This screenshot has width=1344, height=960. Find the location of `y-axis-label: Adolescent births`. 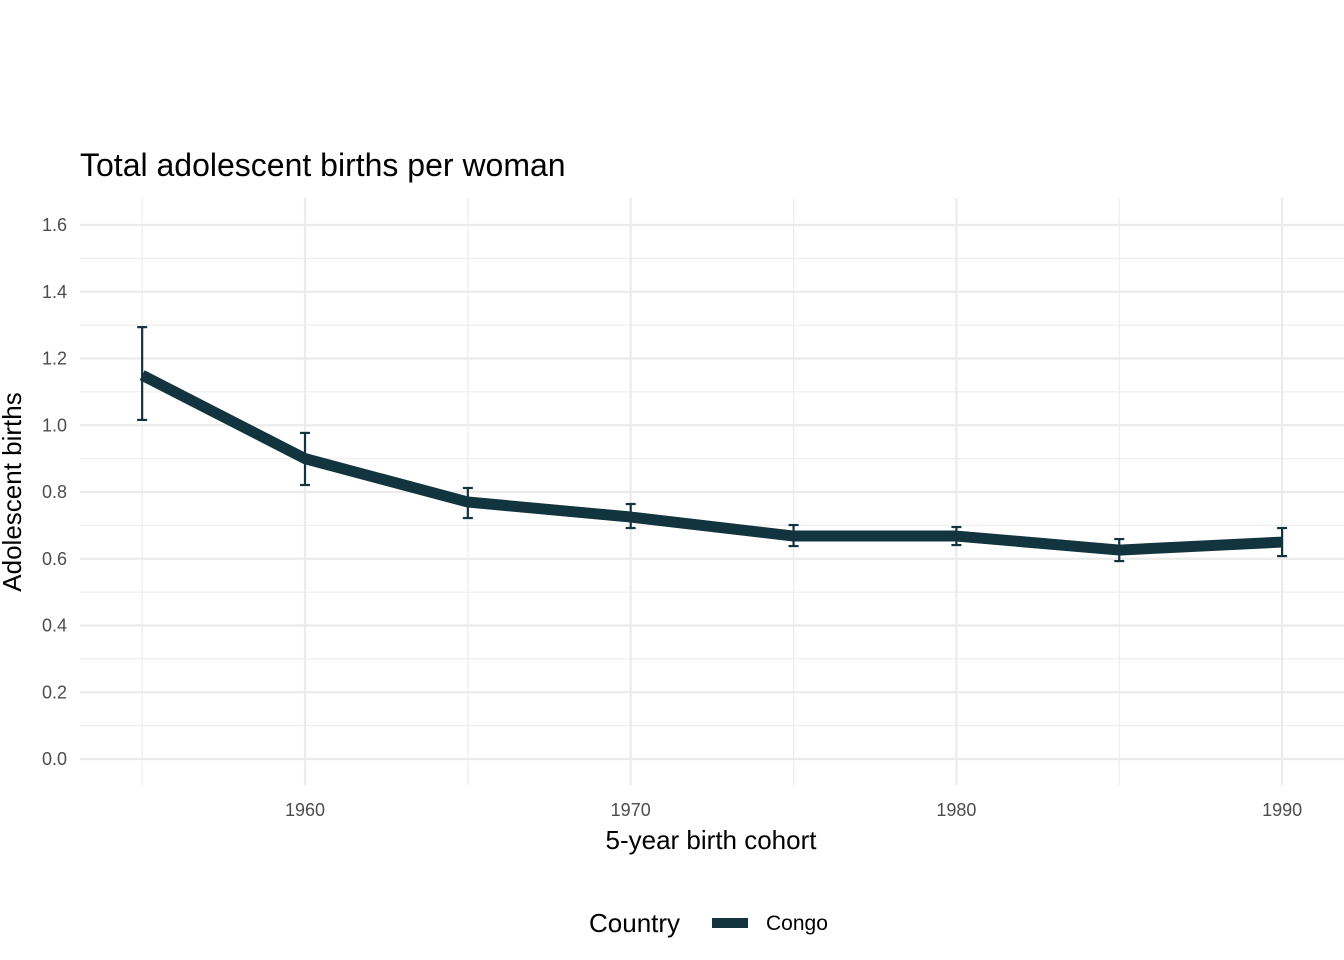

y-axis-label: Adolescent births is located at coordinates (13, 491).